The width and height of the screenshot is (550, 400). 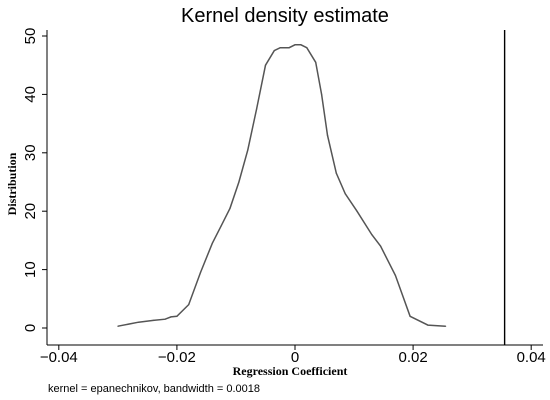 I want to click on y-tick-label: 10, so click(x=30, y=269).